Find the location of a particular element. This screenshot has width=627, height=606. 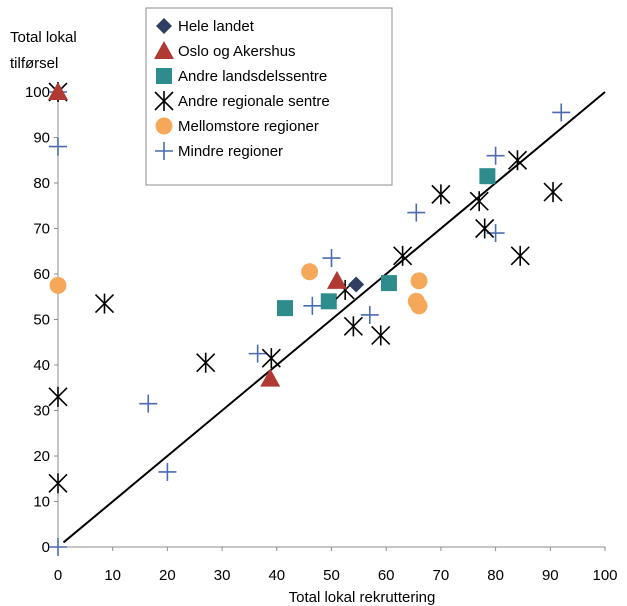

y-tick-label: 90 is located at coordinates (41, 138).